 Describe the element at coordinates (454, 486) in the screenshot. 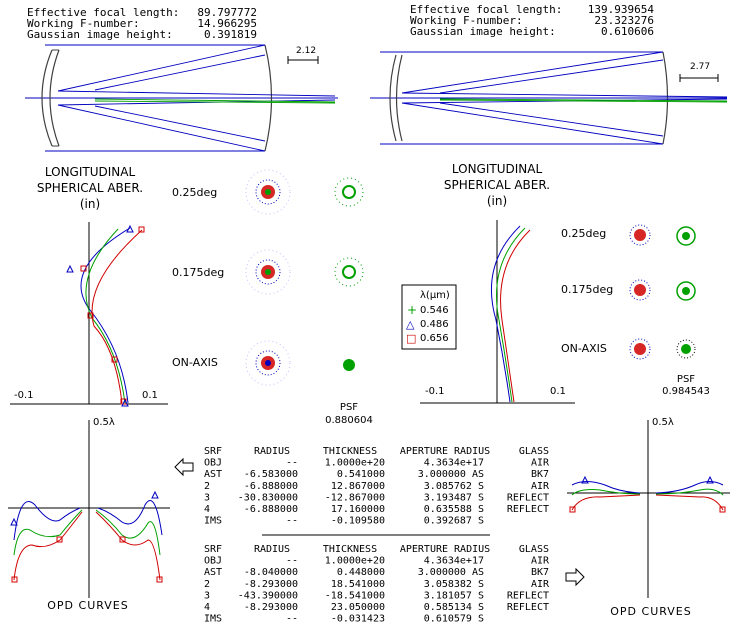

I see `table-cell: 3.085762 S` at that location.